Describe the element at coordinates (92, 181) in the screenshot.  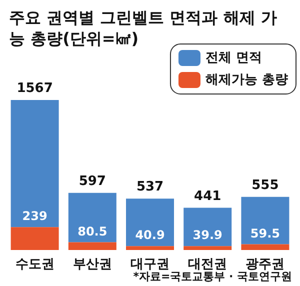
I see `total-label: 597` at that location.